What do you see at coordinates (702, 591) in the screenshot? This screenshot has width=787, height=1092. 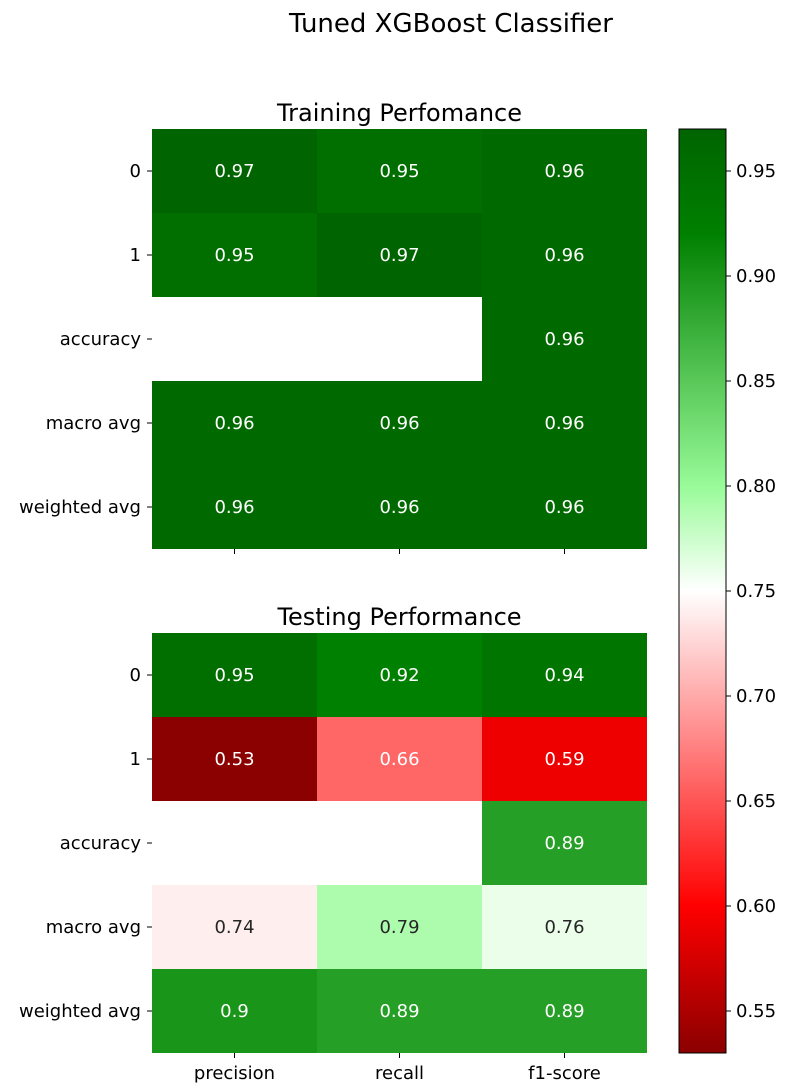 I see `colorbar-gradient` at bounding box center [702, 591].